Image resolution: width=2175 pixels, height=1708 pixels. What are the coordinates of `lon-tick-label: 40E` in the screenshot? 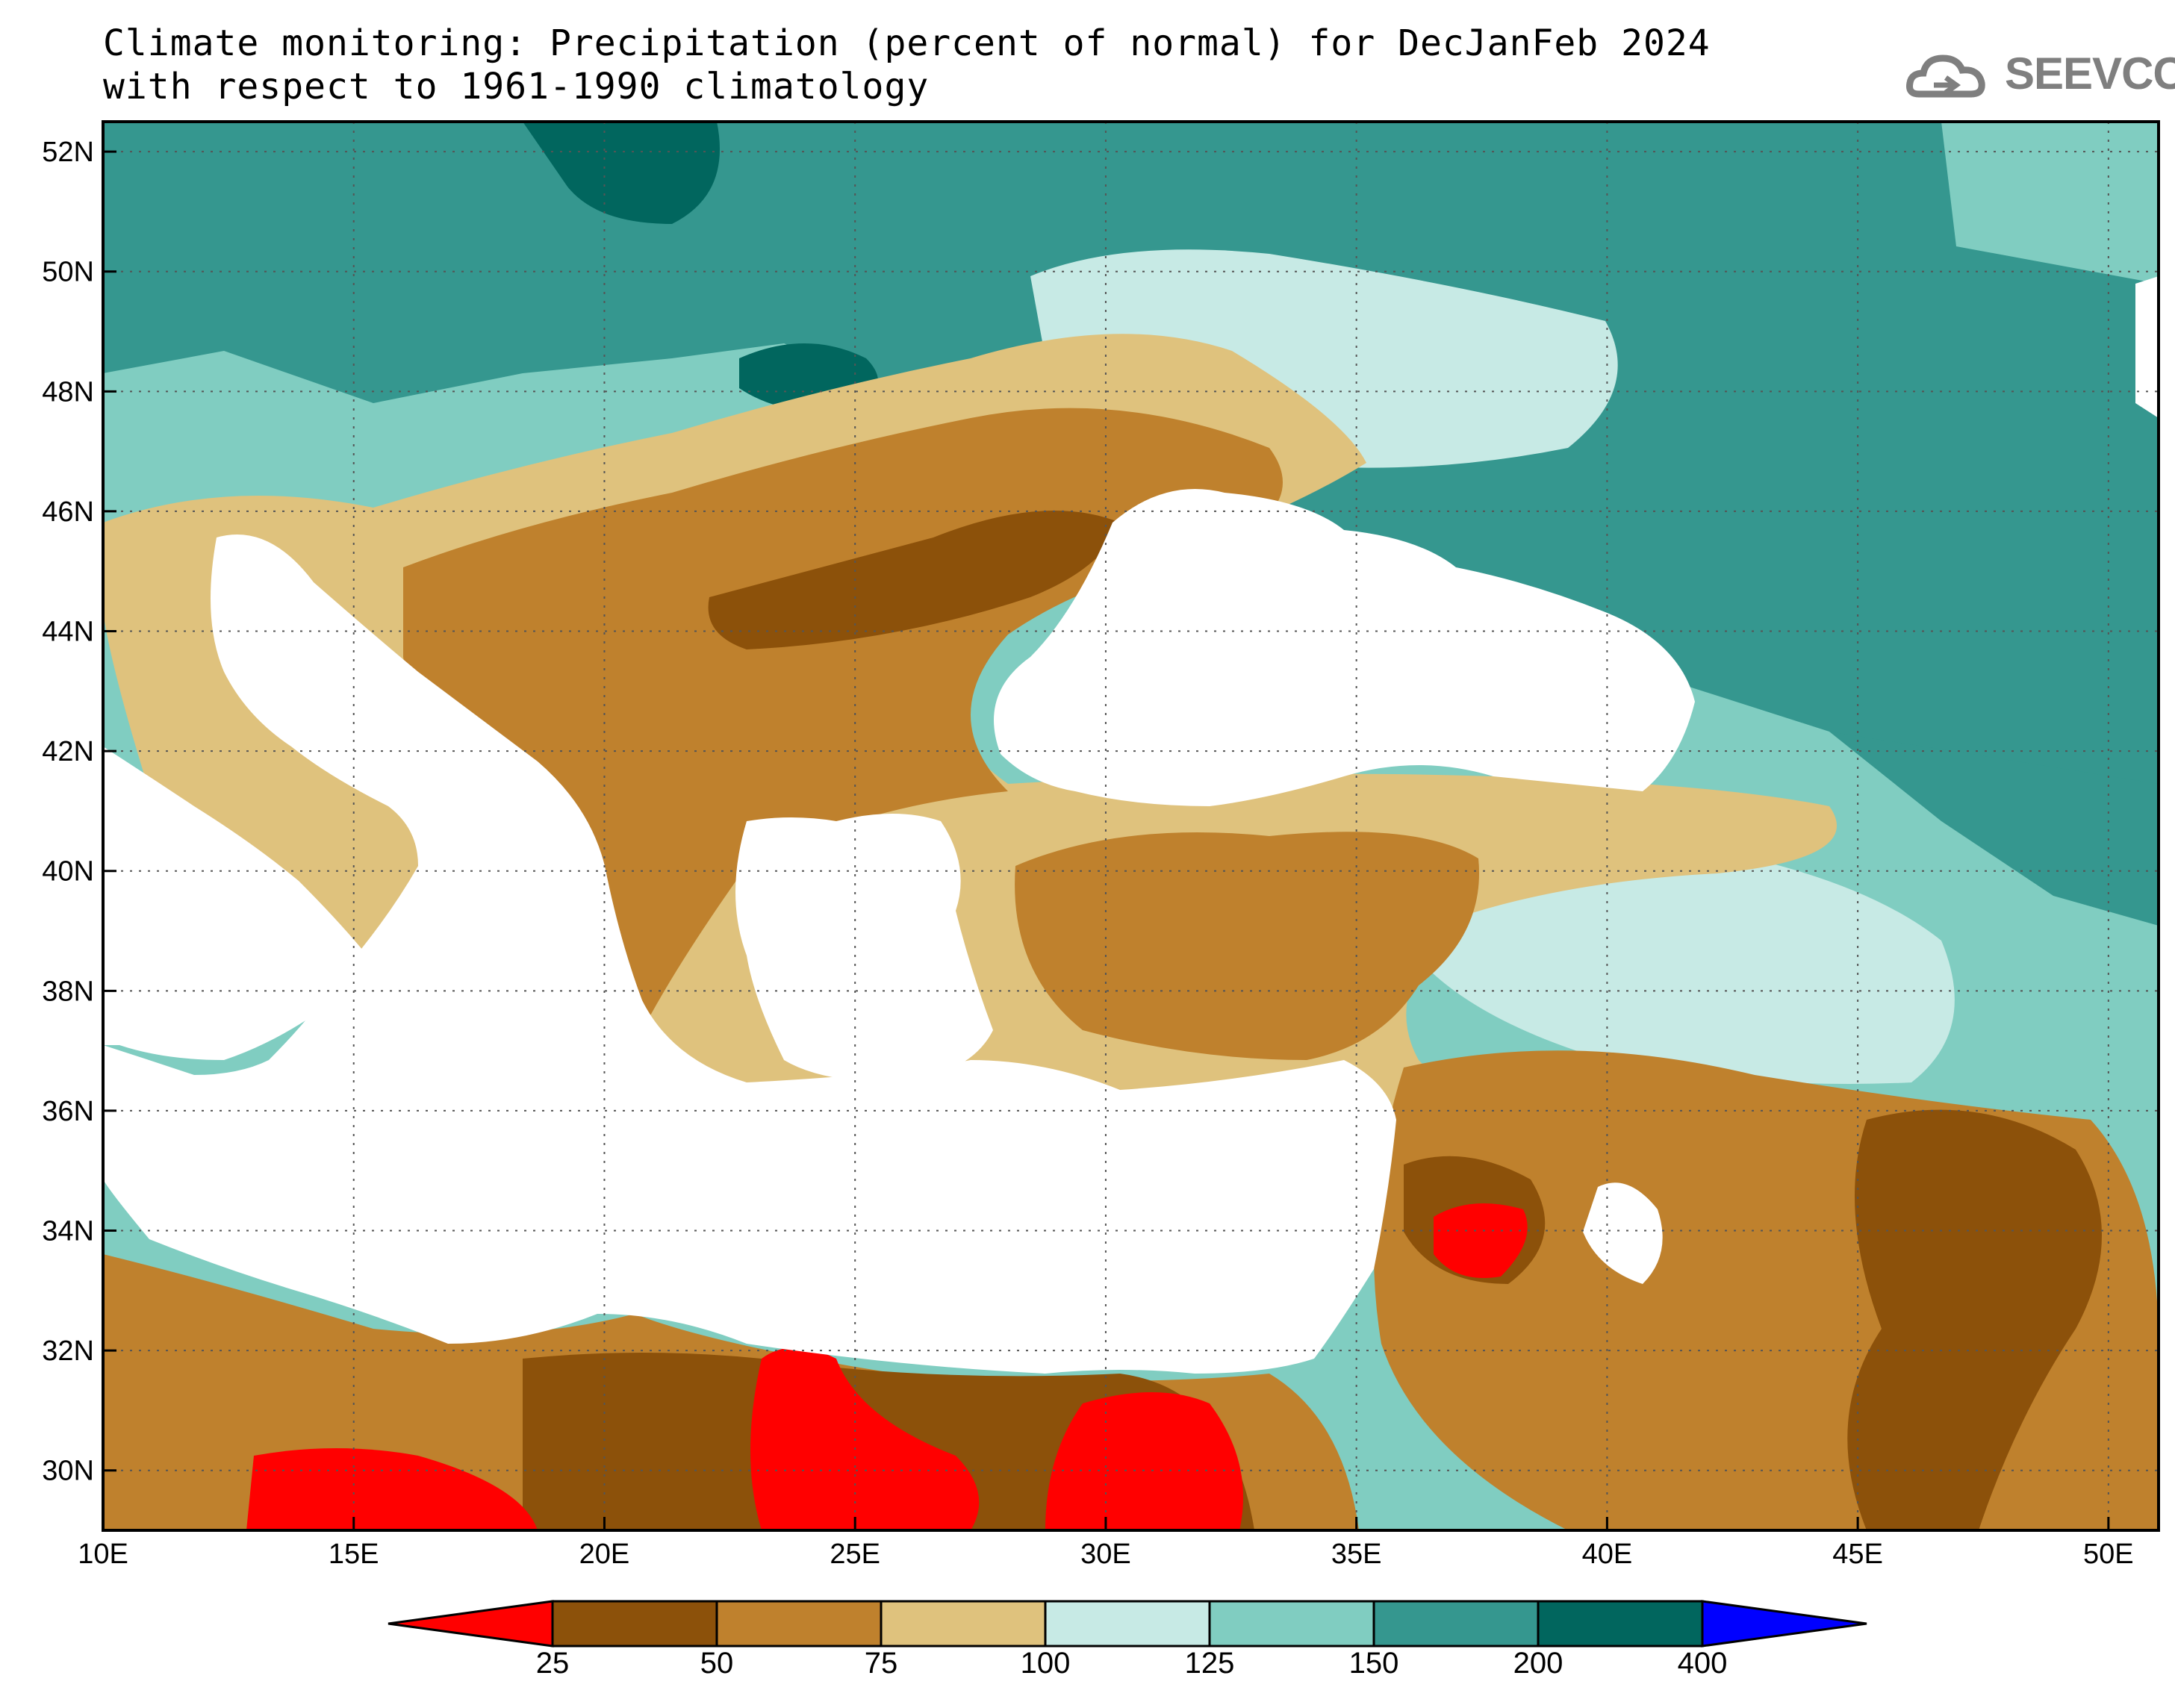 It's located at (1607, 1554).